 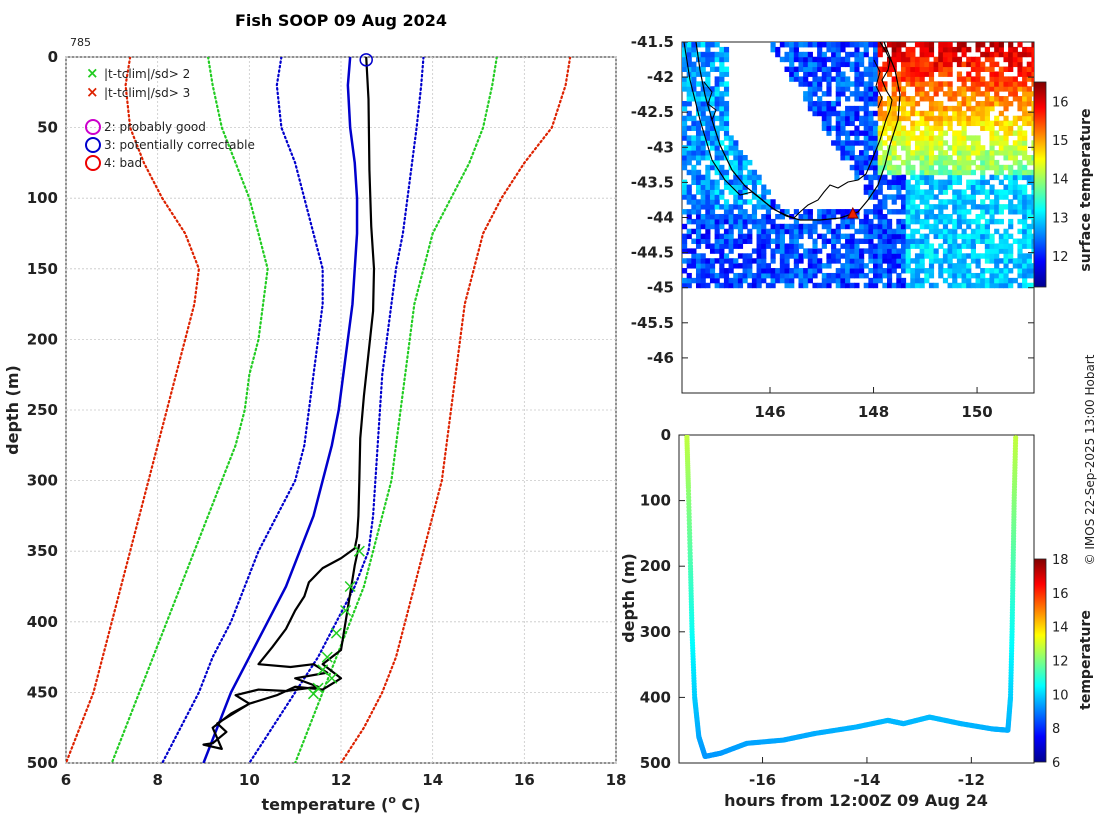 What do you see at coordinates (873, 404) in the screenshot?
I see `map-x-ticks: 146 148 150` at bounding box center [873, 404].